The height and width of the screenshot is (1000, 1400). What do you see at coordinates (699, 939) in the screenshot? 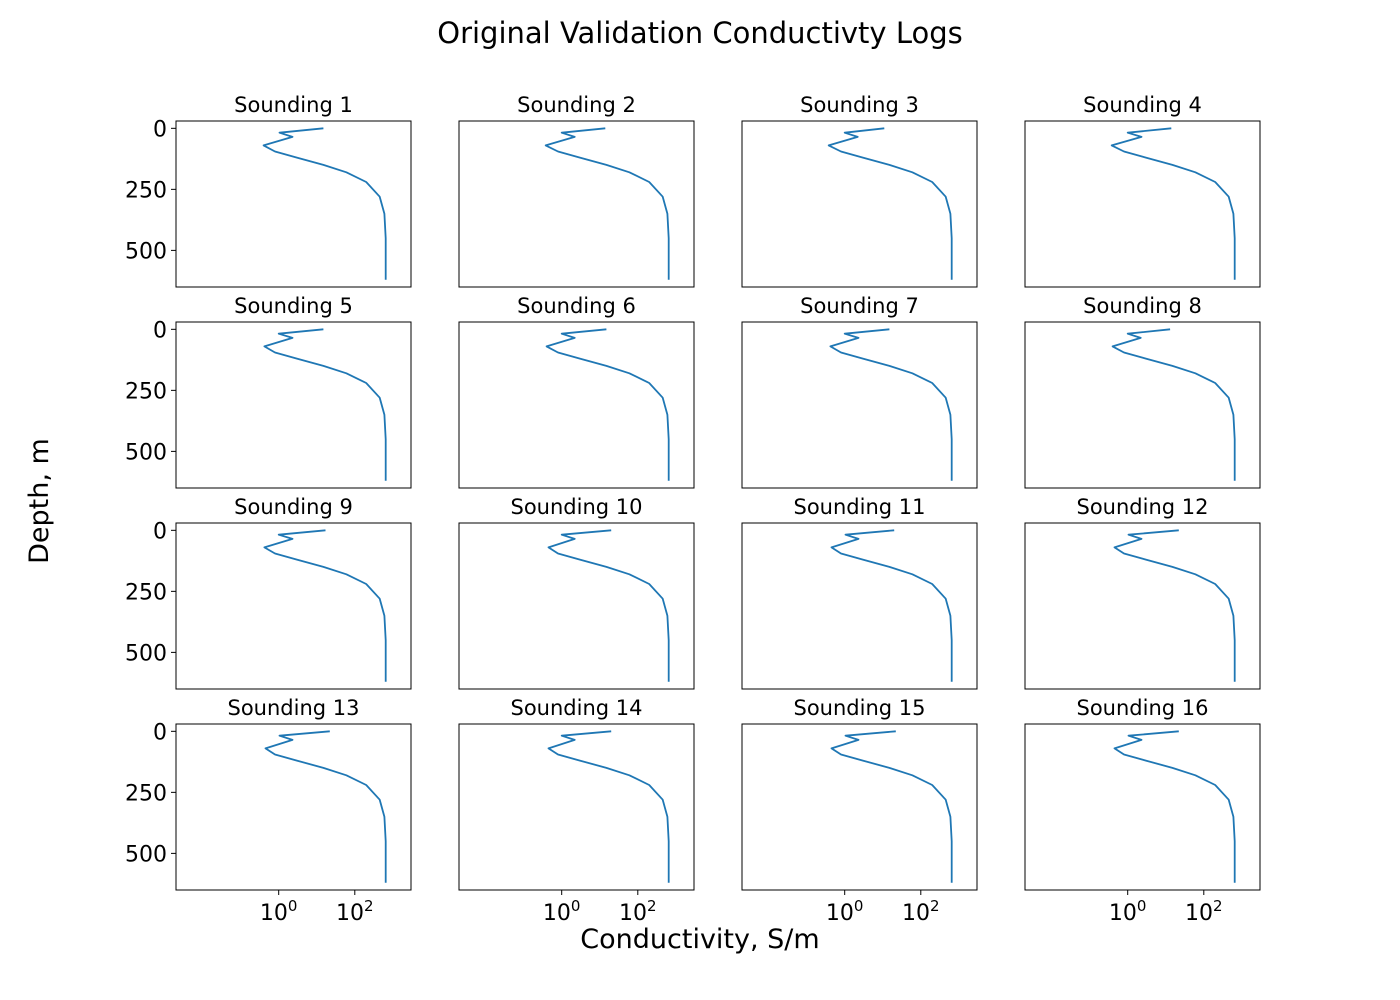
I see `x-axis-label: Conductivity, S/m` at bounding box center [699, 939].